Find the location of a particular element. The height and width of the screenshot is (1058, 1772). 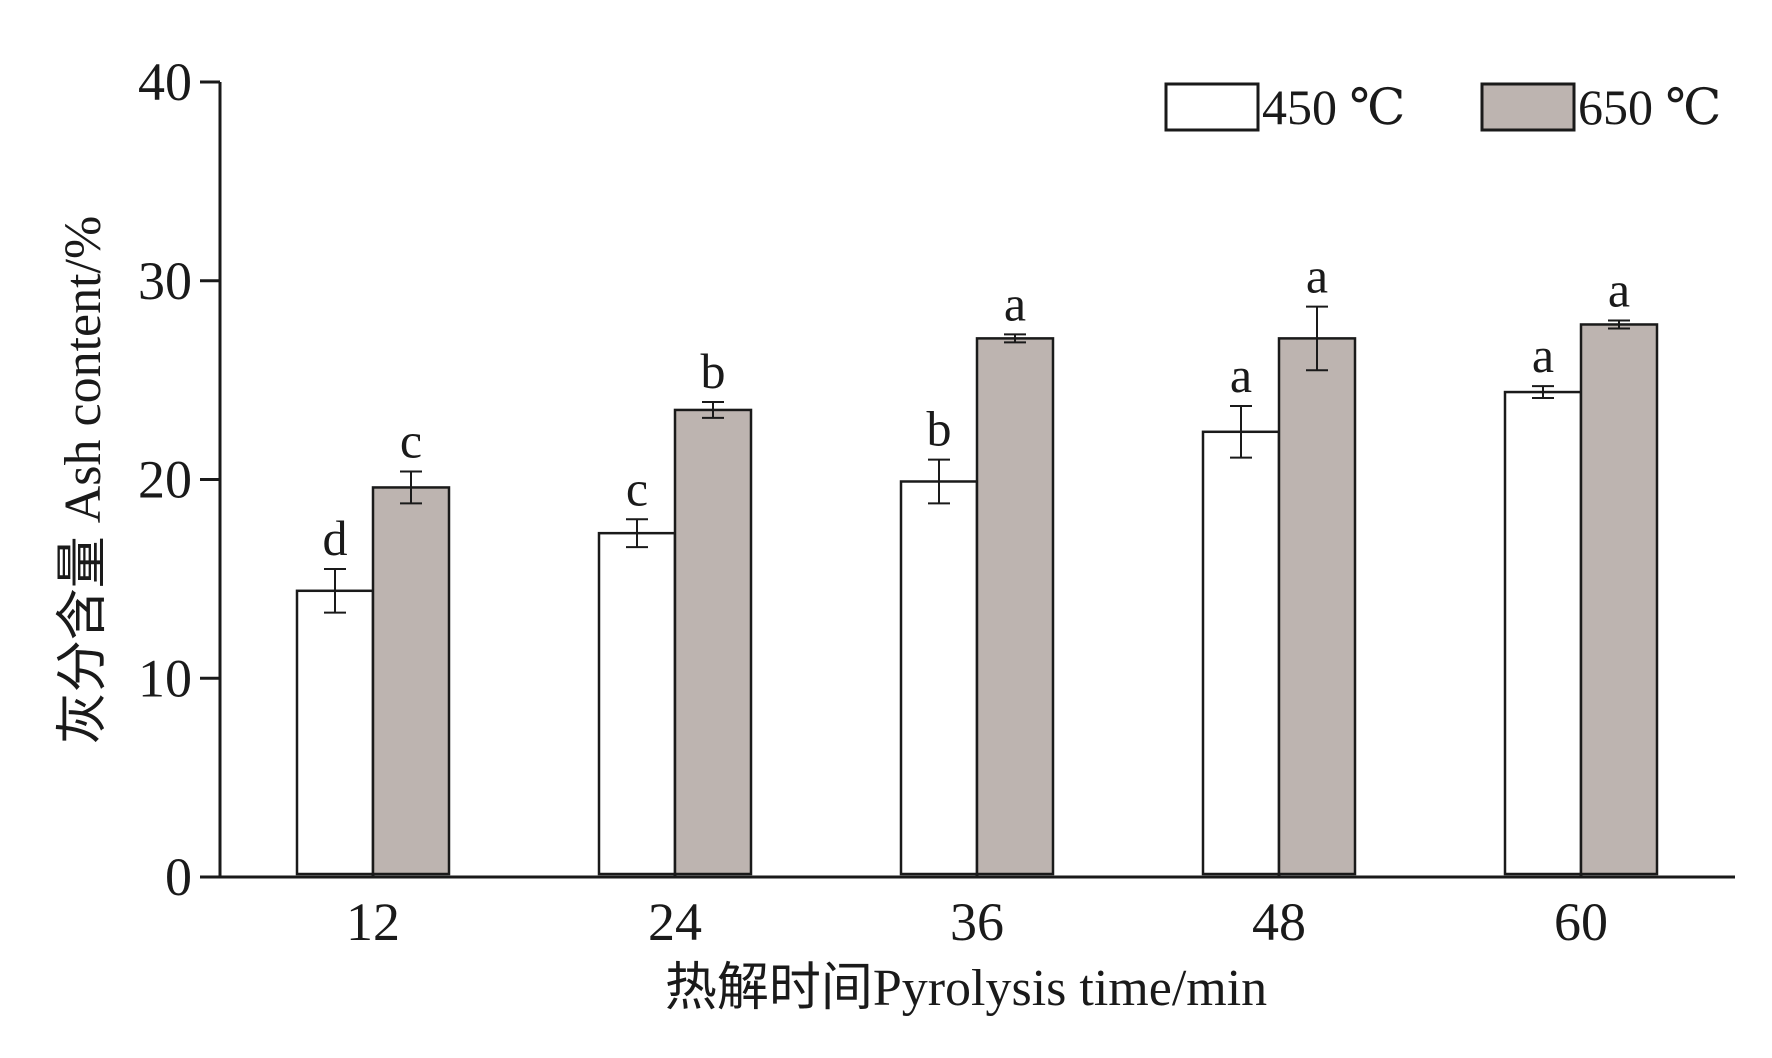

legend: 450 ℃ 650 ℃ is located at coordinates (1442, 107).